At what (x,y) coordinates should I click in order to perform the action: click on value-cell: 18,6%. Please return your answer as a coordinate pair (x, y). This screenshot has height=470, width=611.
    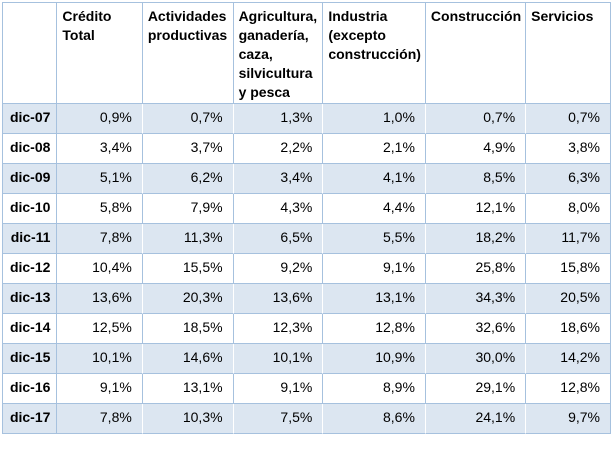
    Looking at the image, I should click on (568, 329).